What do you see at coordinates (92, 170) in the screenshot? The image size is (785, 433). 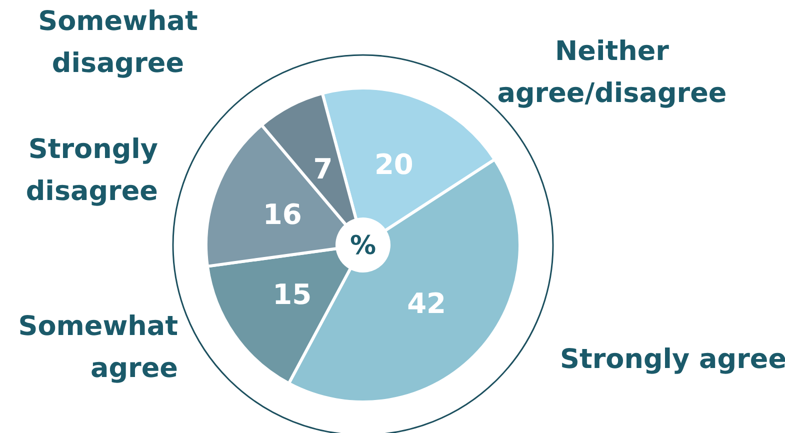 I see `slice-label: Strongly disagree` at bounding box center [92, 170].